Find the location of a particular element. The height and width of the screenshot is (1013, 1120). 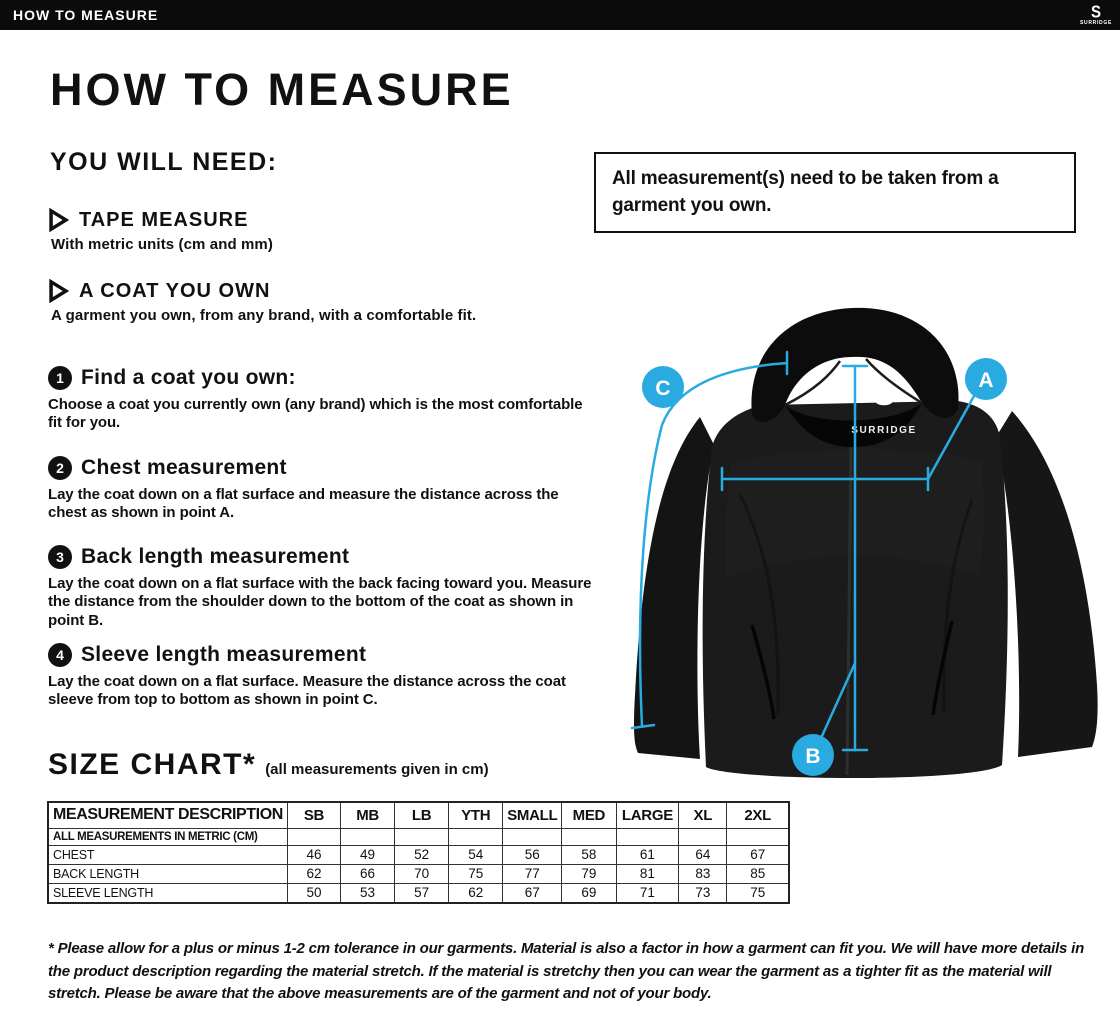

need-item-header: A COAT YOU OWN is located at coordinates (328, 291).